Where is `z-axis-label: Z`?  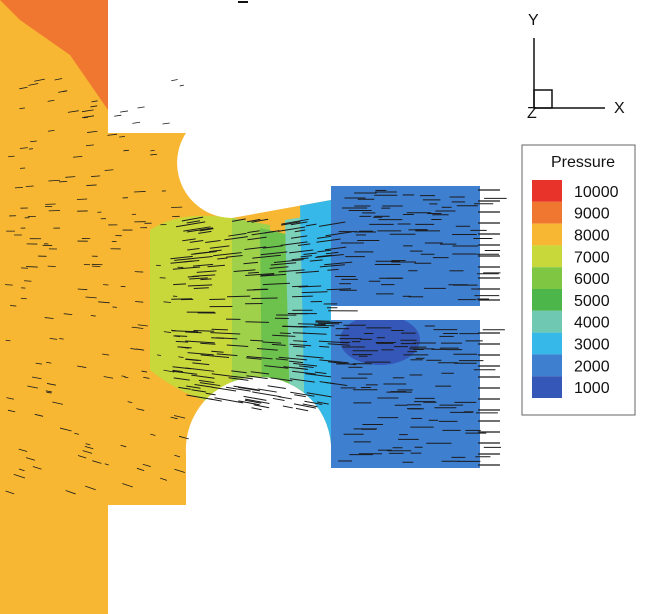
z-axis-label: Z is located at coordinates (532, 113).